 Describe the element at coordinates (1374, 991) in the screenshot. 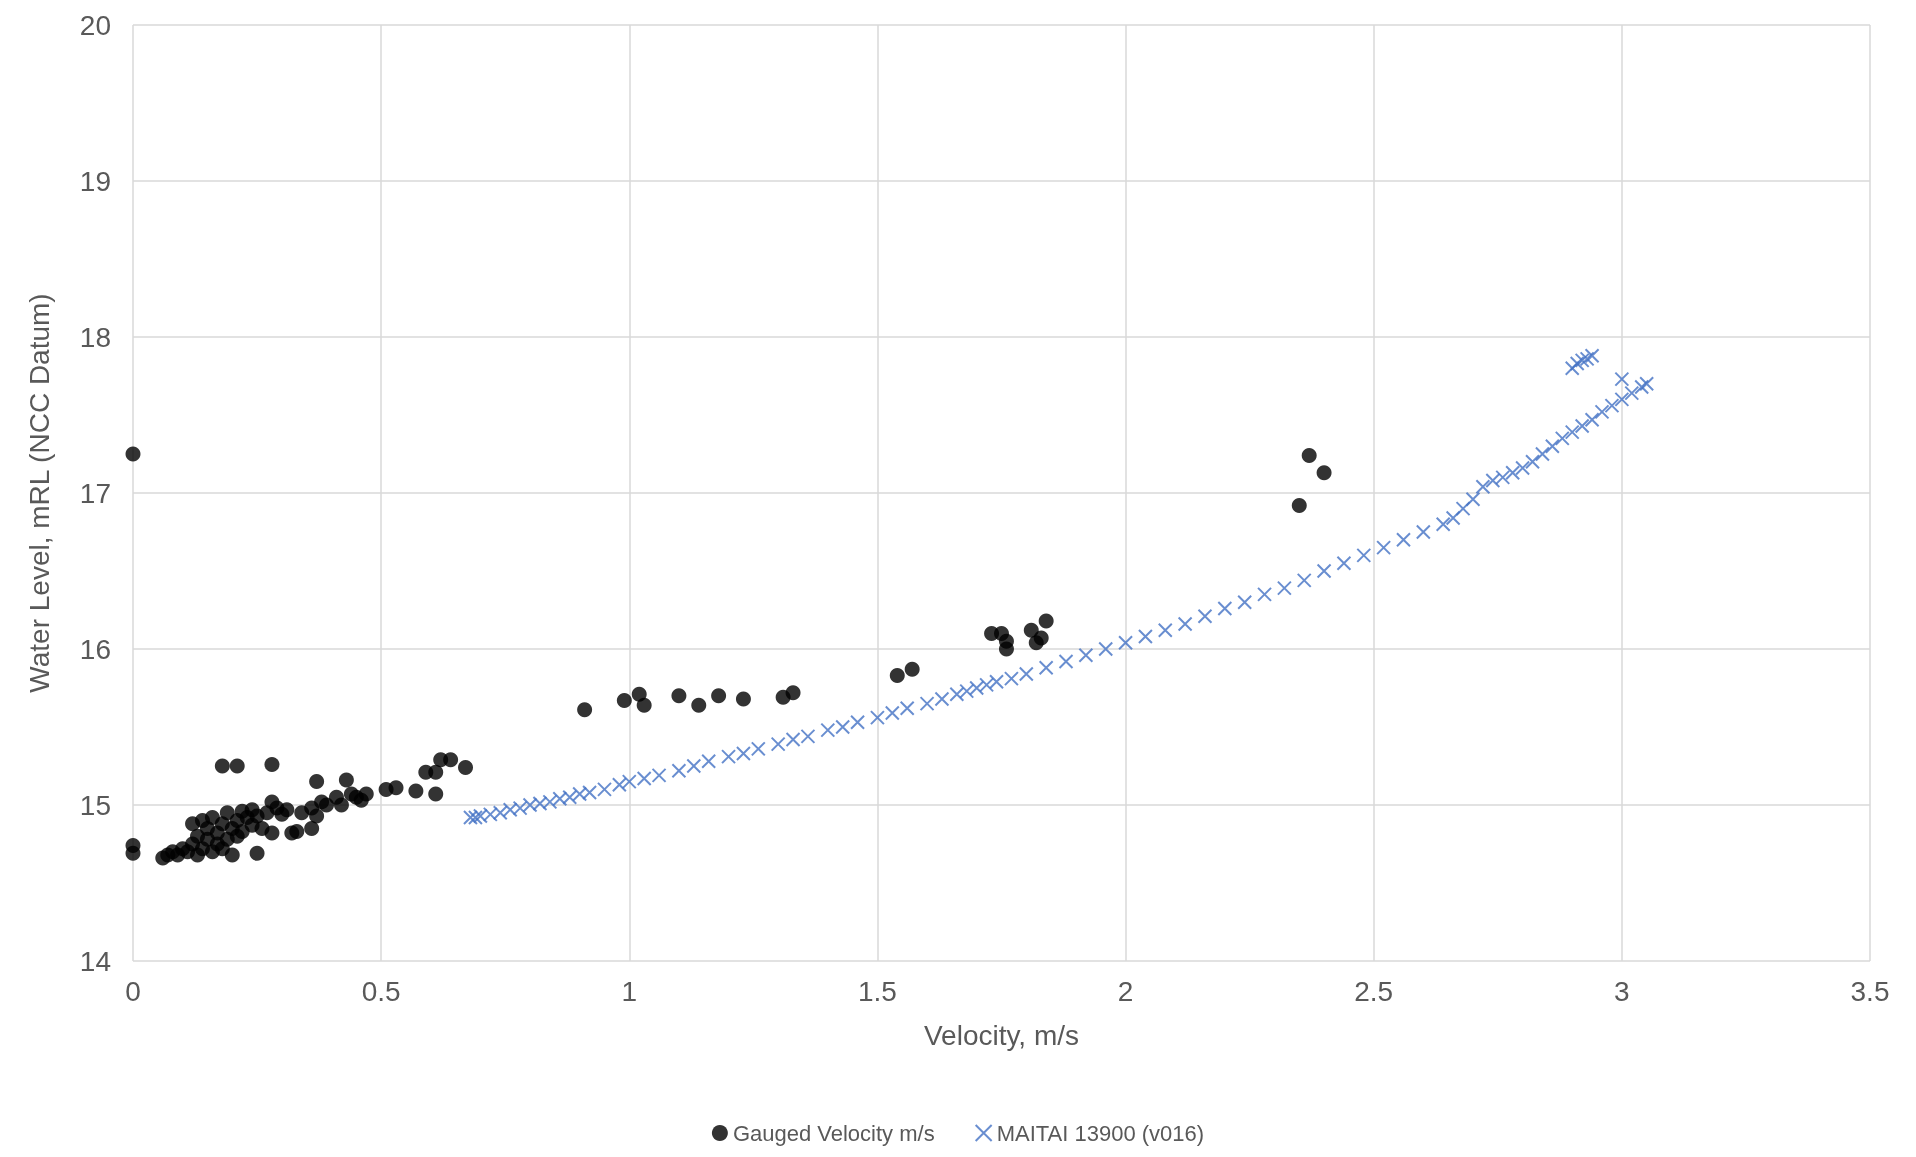

I see `x-tick-label: 2.5` at that location.